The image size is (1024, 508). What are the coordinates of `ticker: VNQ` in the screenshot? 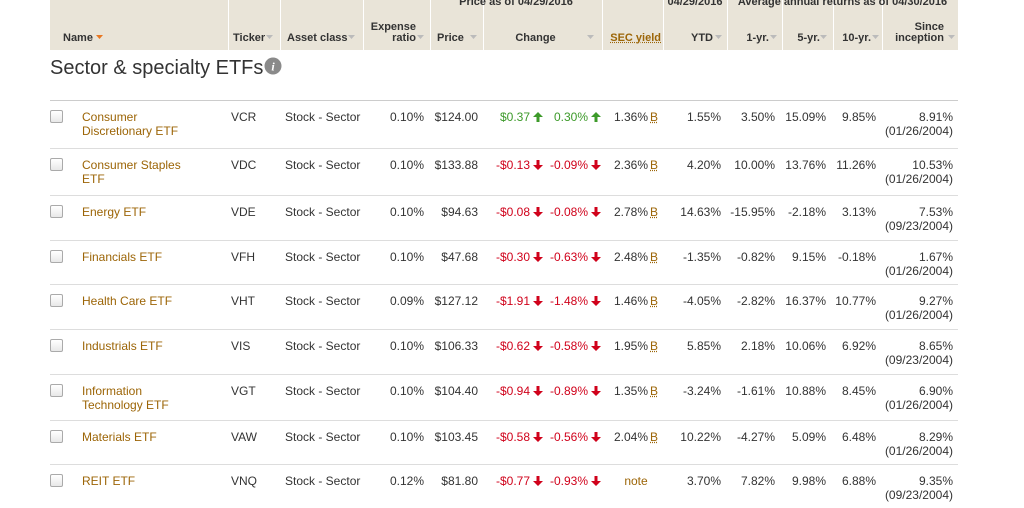 It's located at (244, 481).